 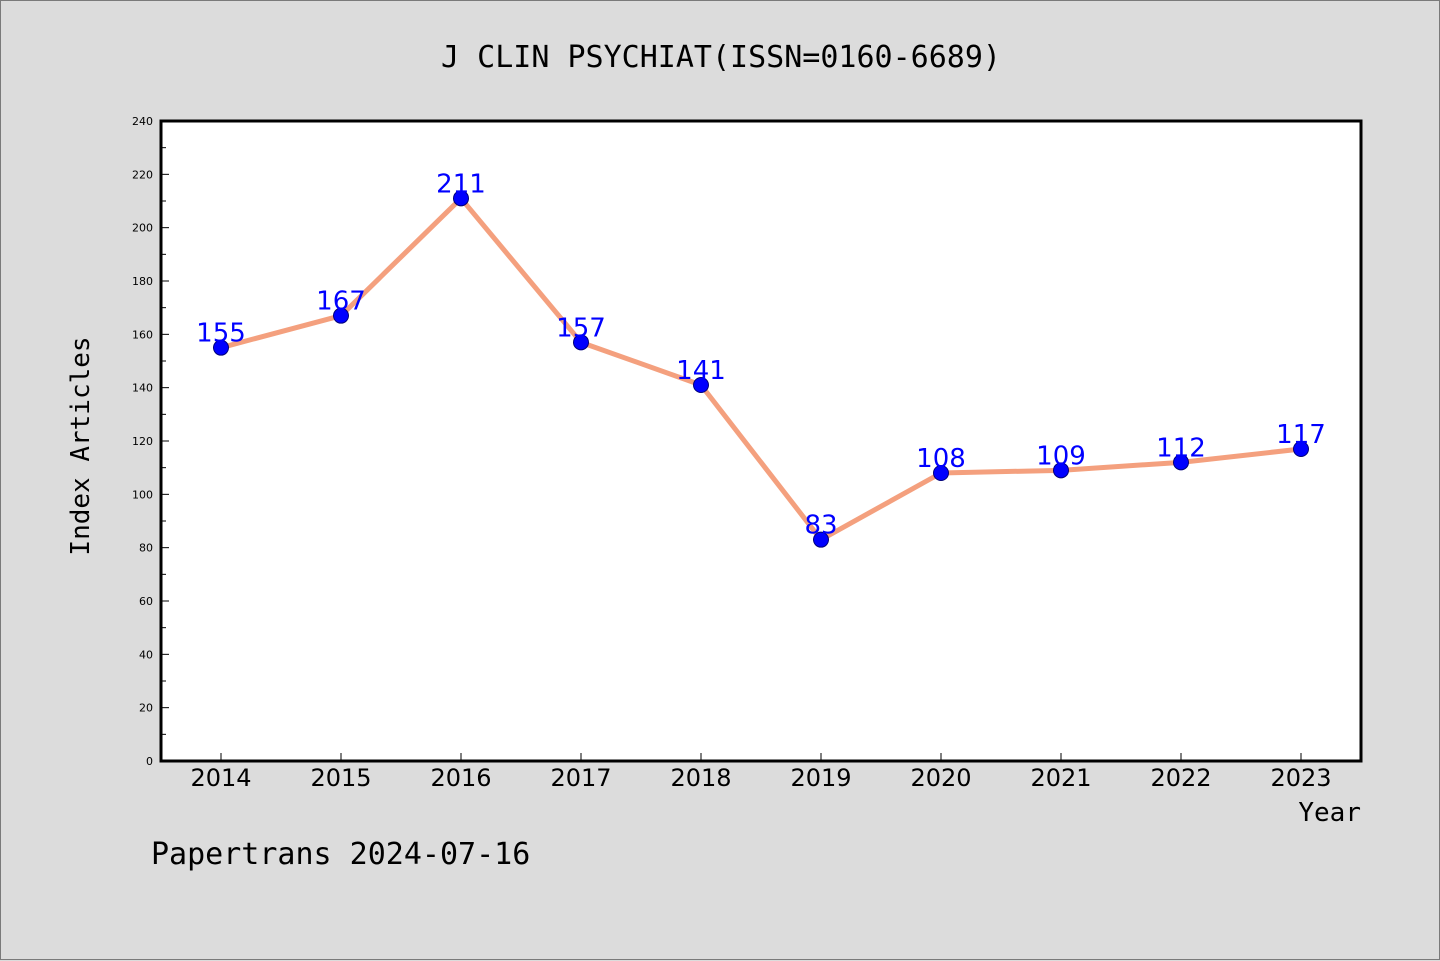 What do you see at coordinates (341, 302) in the screenshot?
I see `data-label: 167` at bounding box center [341, 302].